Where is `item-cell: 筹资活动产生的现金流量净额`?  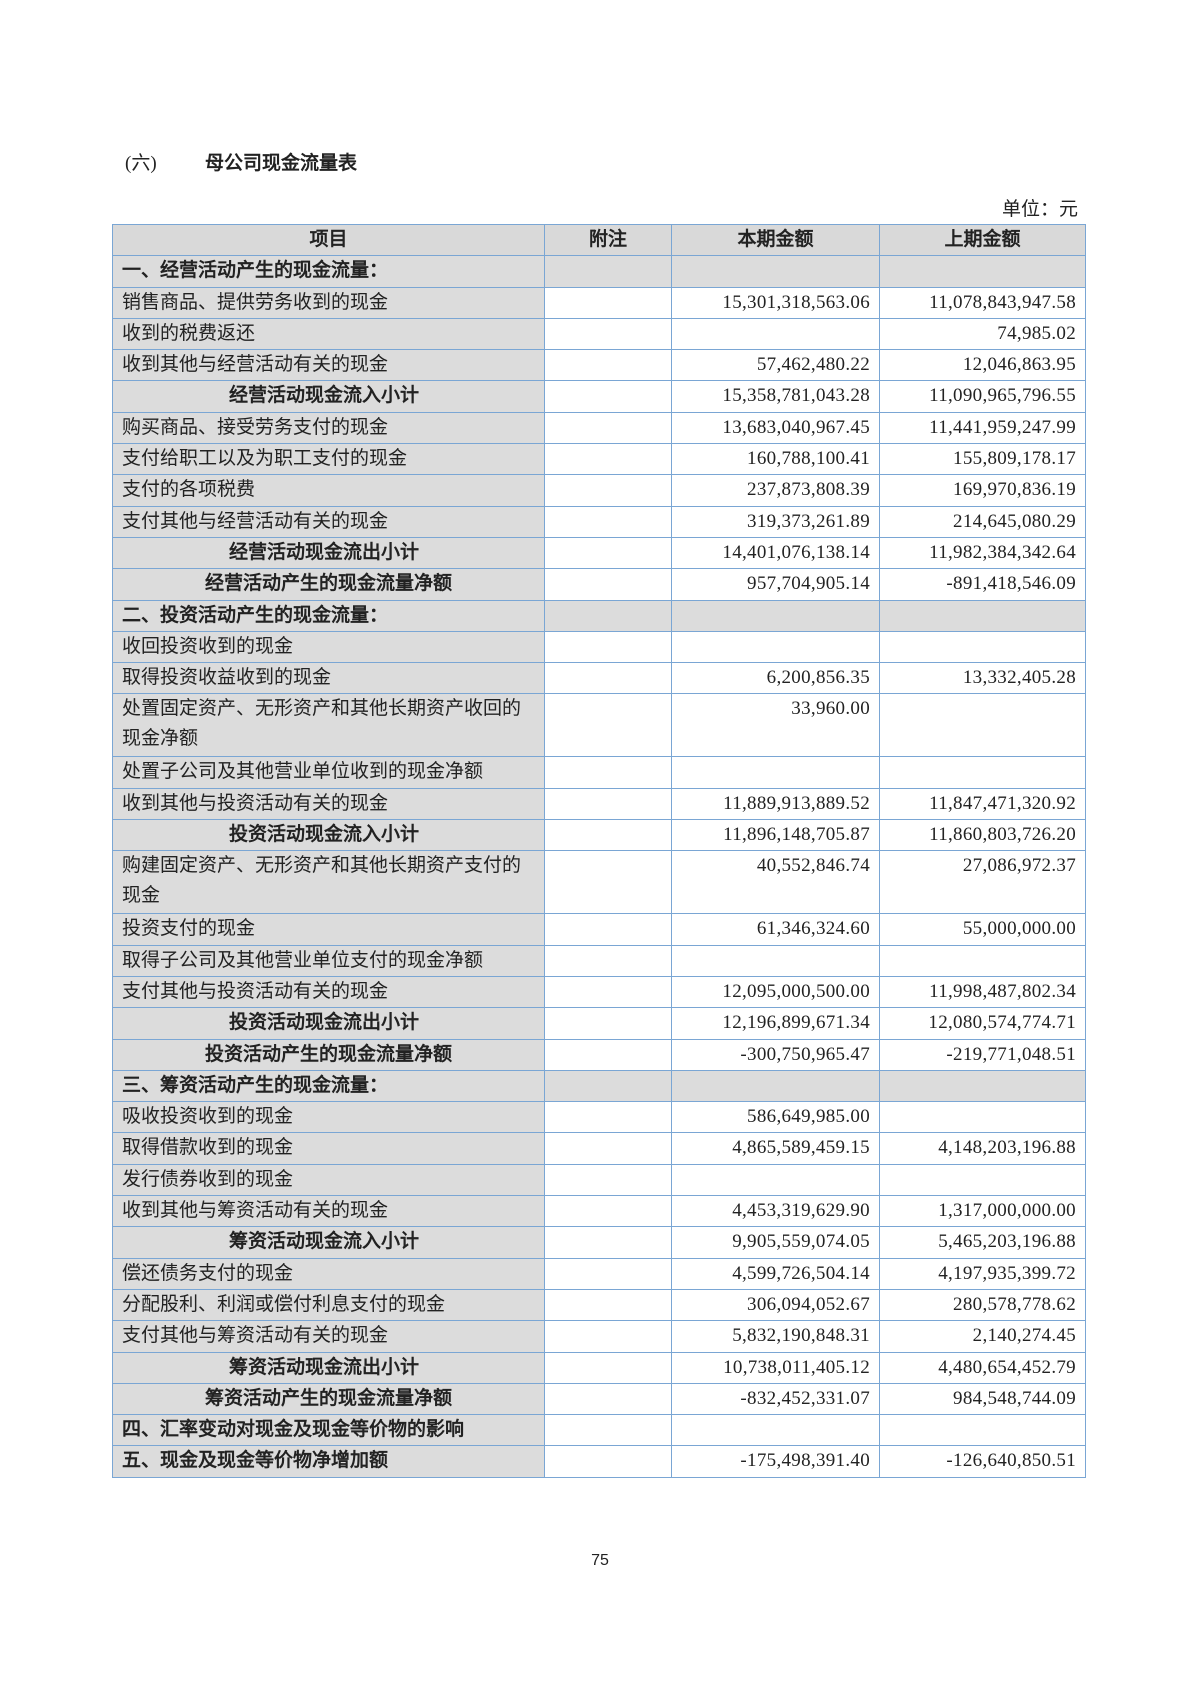 item-cell: 筹资活动产生的现金流量净额 is located at coordinates (328, 1399).